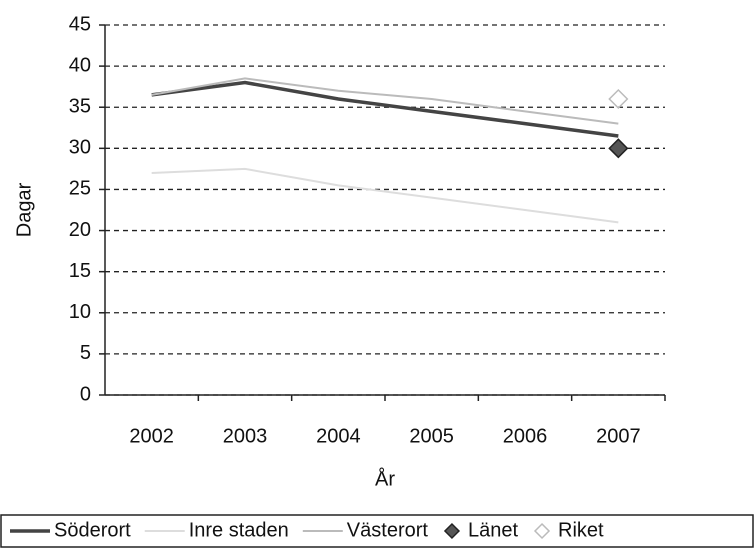 This screenshot has height=548, width=754. Describe the element at coordinates (80, 107) in the screenshot. I see `y-tick-label: 35` at that location.